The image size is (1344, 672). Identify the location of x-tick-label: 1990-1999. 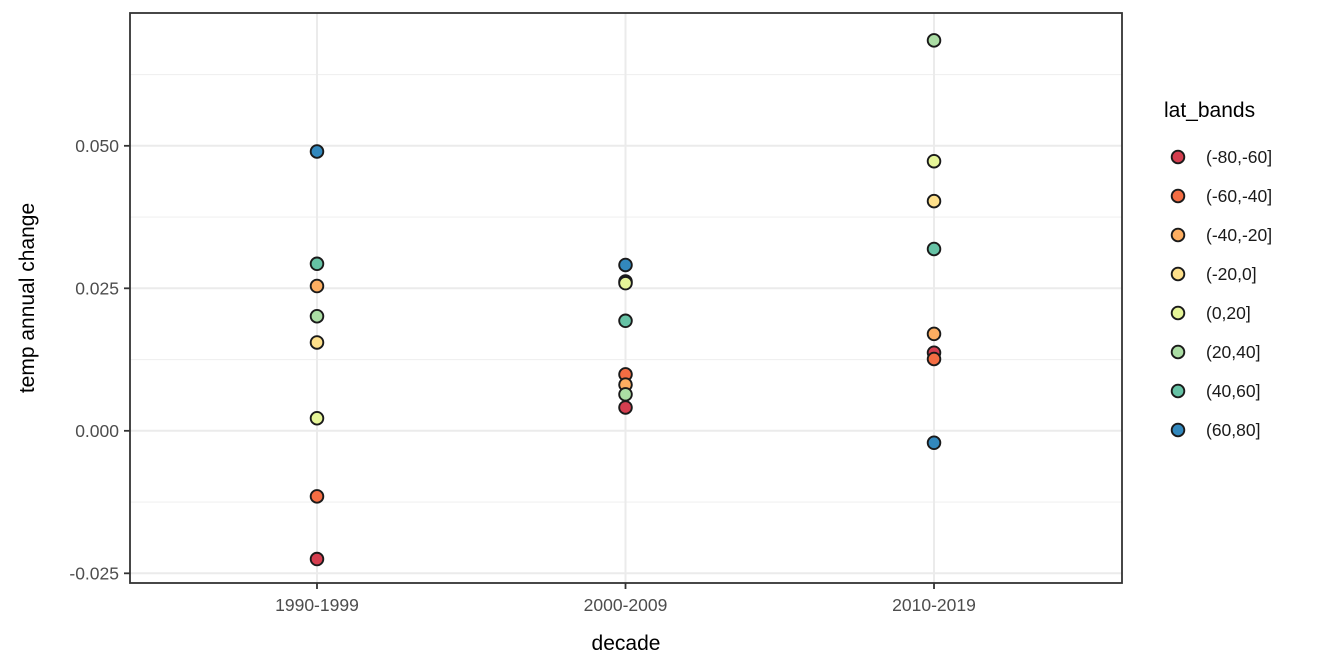
(317, 605).